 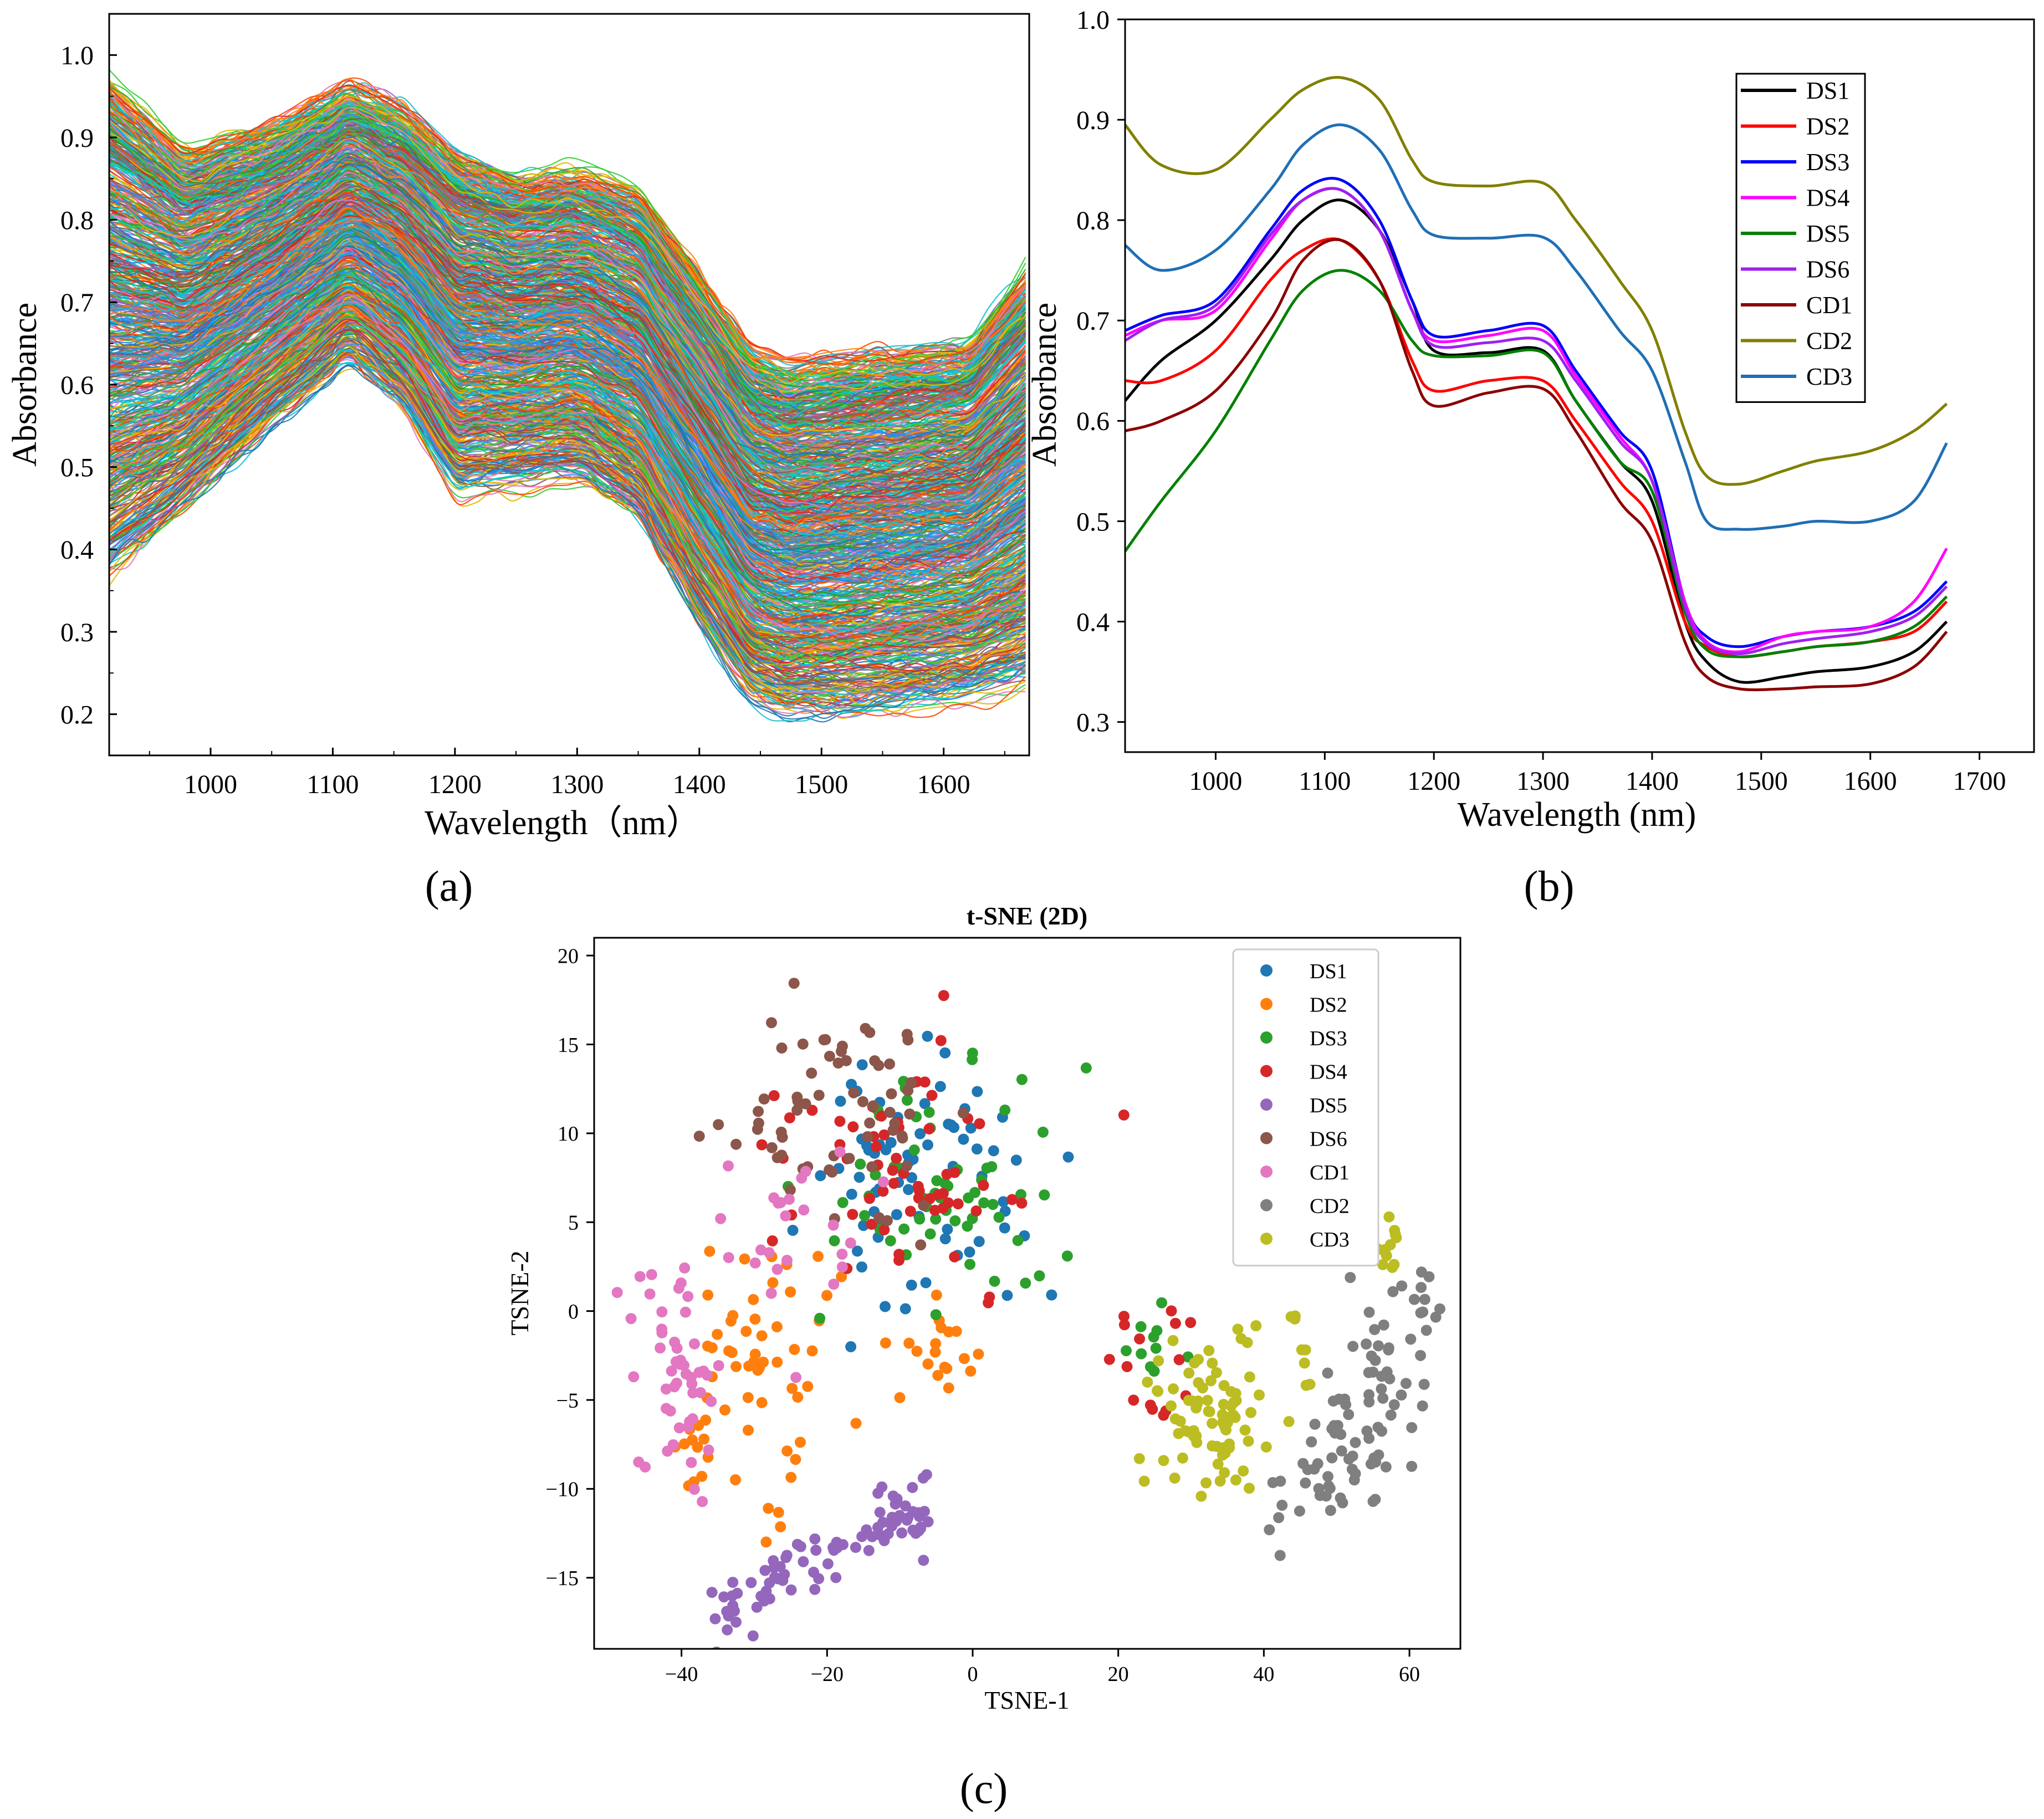 I want to click on panel-label-a: (a), so click(x=449, y=886).